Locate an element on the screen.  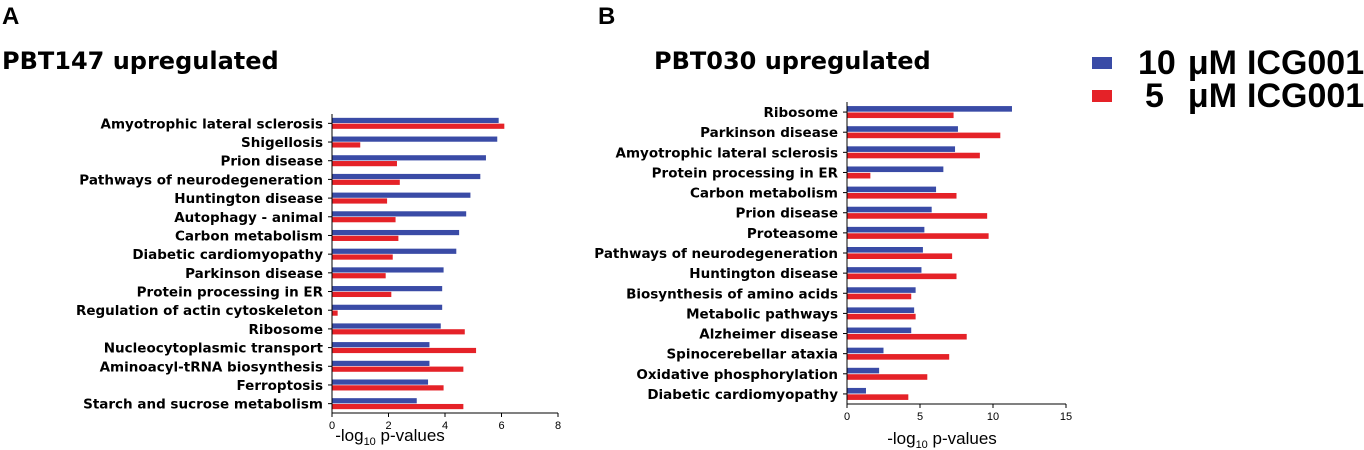
legend-number-5uM: 5 is located at coordinates (1154, 96).